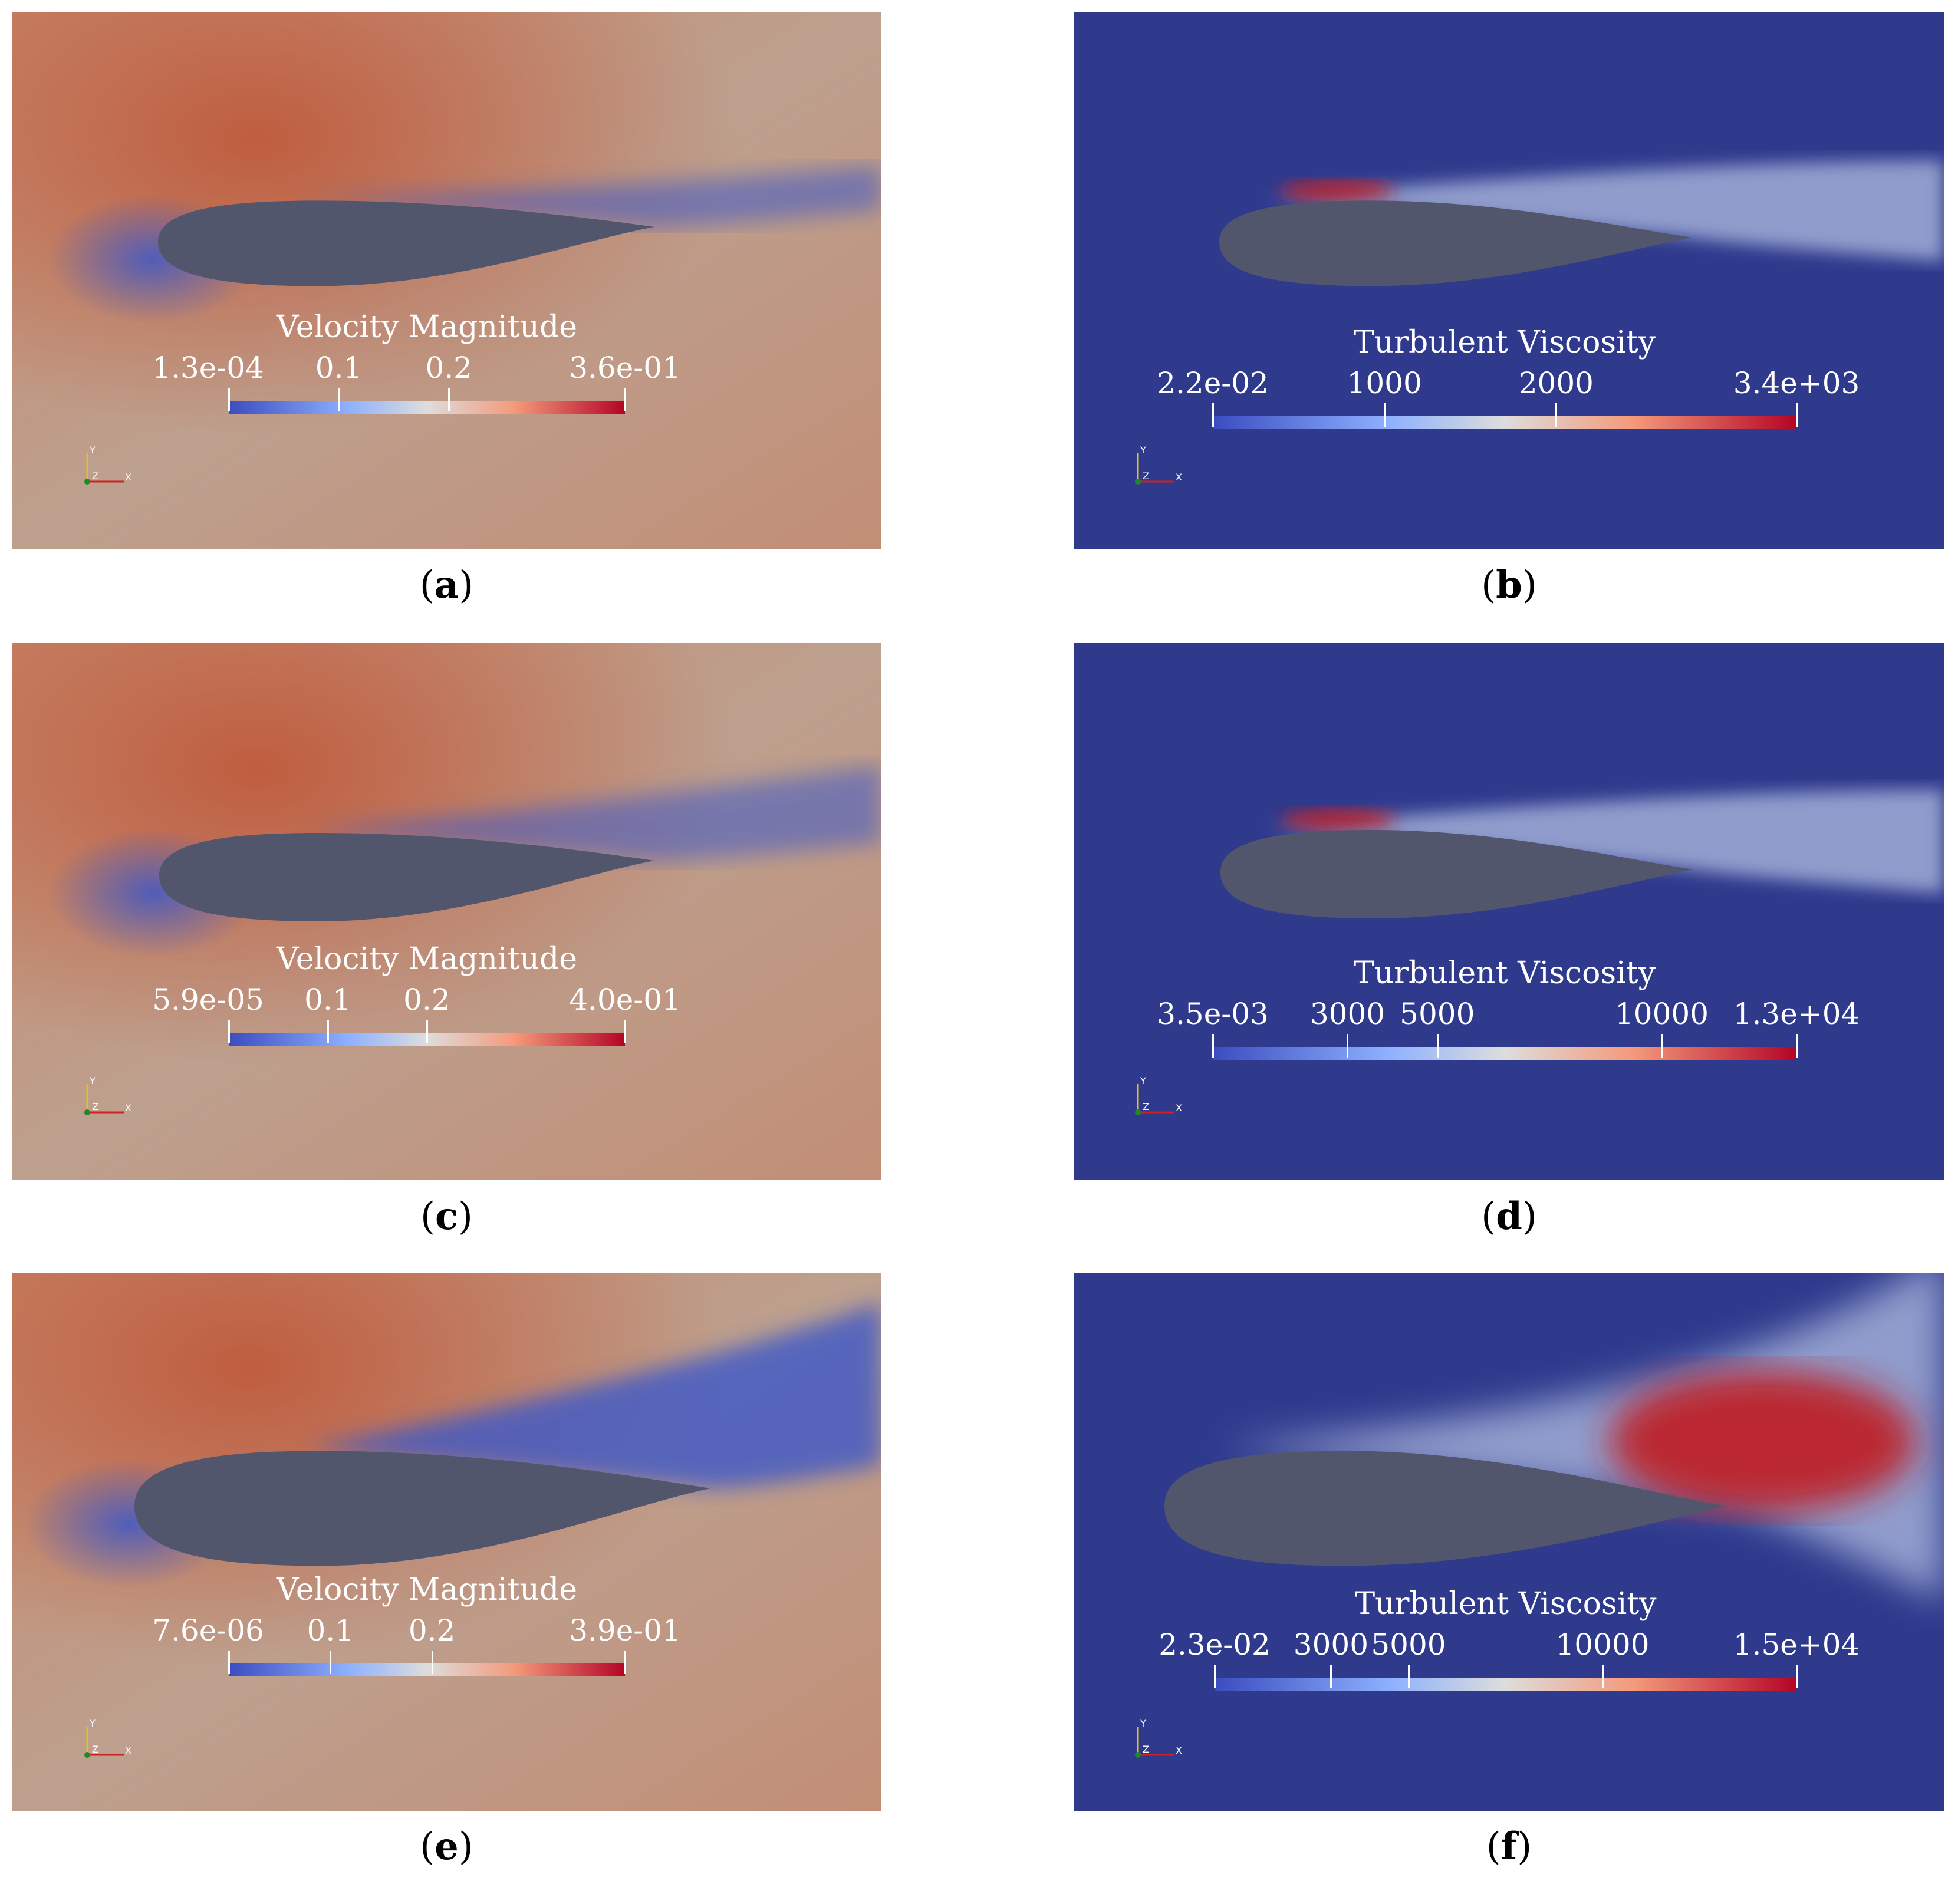  Describe the element at coordinates (625, 1000) in the screenshot. I see `colorbar-max-label: 4.0e-01` at that location.